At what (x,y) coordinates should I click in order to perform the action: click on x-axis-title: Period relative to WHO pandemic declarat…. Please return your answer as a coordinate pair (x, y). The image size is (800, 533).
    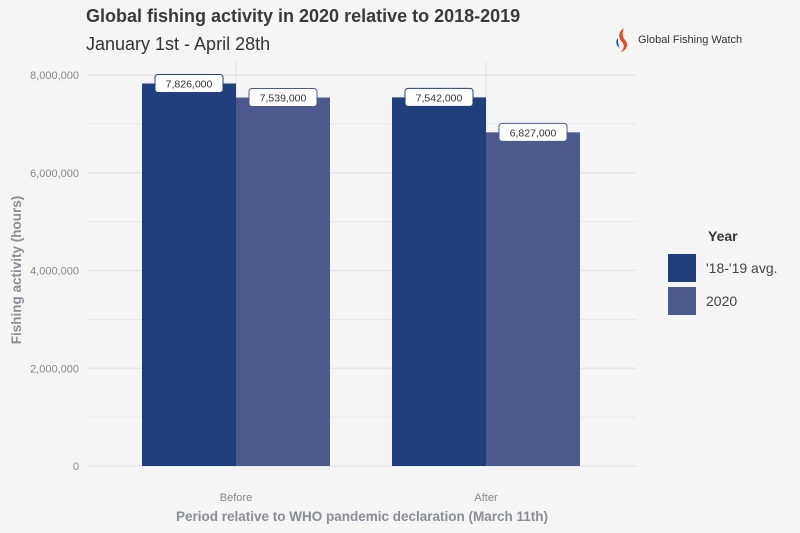
    Looking at the image, I should click on (362, 516).